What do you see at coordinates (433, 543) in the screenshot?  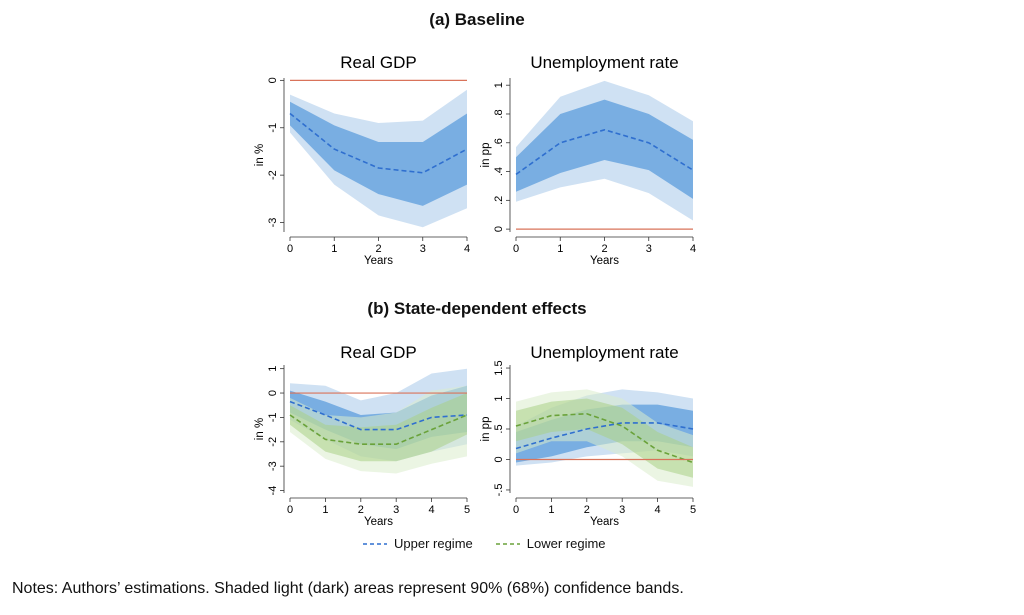 I see `legend-label-upper: Upper regime` at bounding box center [433, 543].